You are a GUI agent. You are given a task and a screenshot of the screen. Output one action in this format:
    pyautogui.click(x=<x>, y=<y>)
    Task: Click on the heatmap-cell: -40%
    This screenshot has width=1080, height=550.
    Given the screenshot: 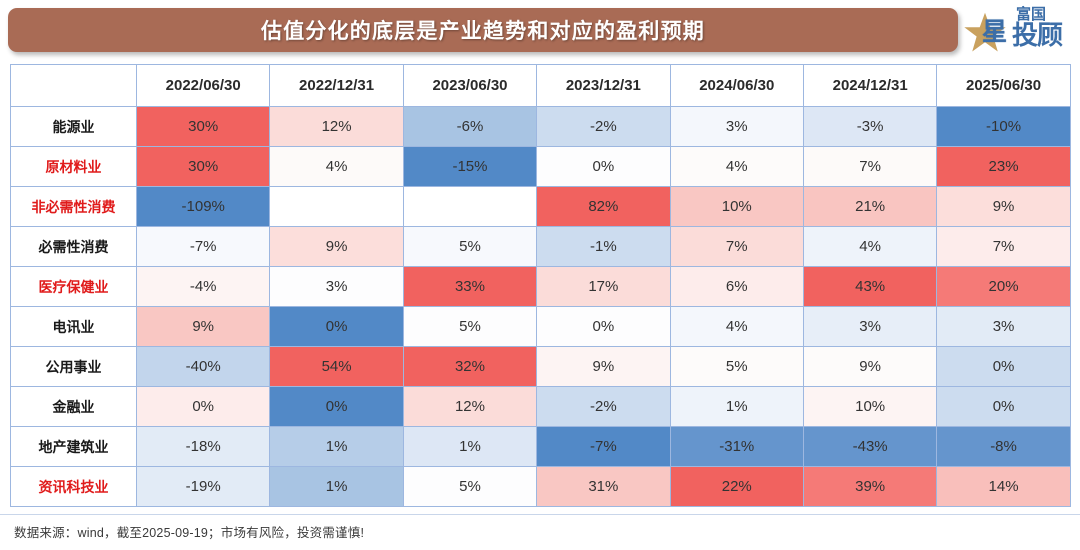 What is the action you would take?
    pyautogui.click(x=203, y=366)
    